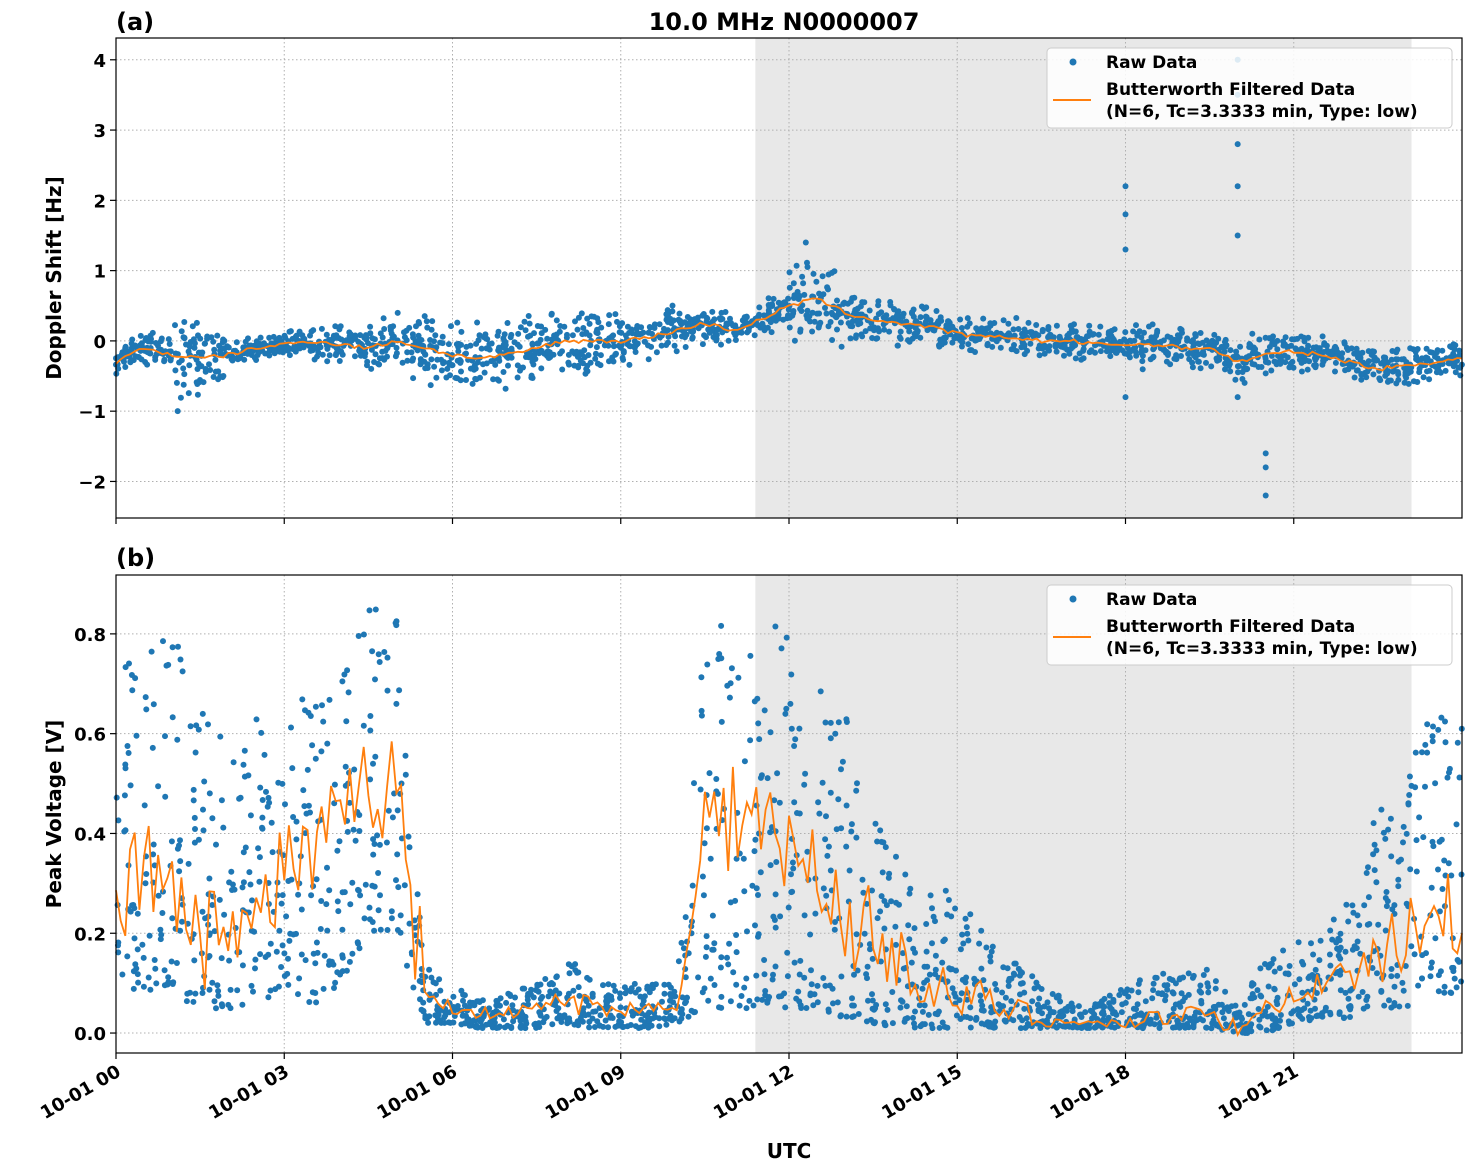 This screenshot has width=1471, height=1172. I want to click on legend-raw-label: Raw Data, so click(1151, 600).